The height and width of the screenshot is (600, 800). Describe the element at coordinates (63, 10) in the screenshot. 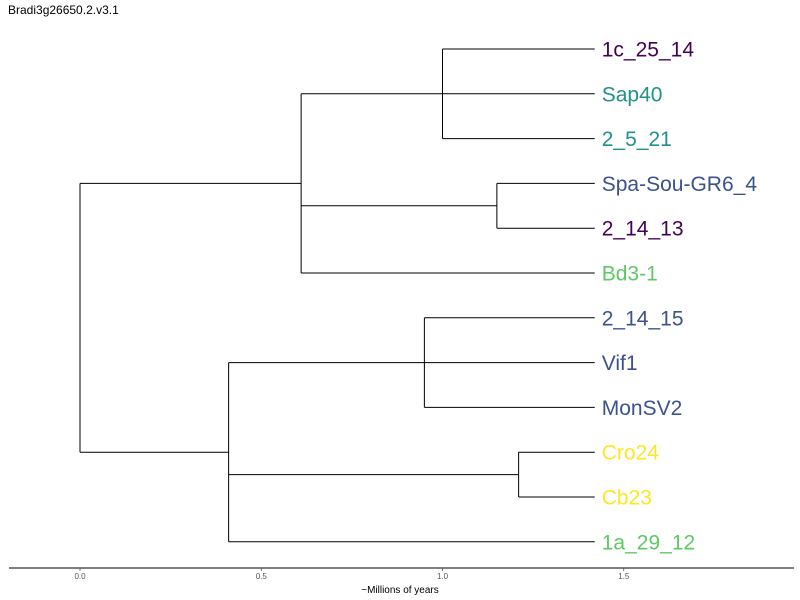

I see `chart-title: Bradi3g26650.2.v3.1` at that location.